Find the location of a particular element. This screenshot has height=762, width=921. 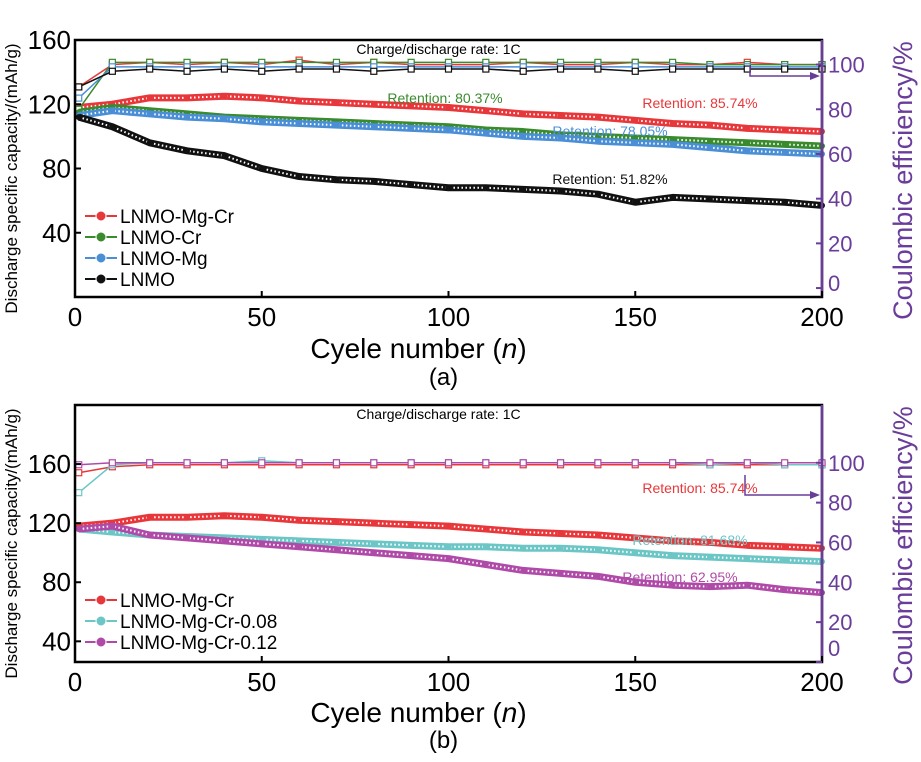

y-tick-label: 80 is located at coordinates (56, 169).